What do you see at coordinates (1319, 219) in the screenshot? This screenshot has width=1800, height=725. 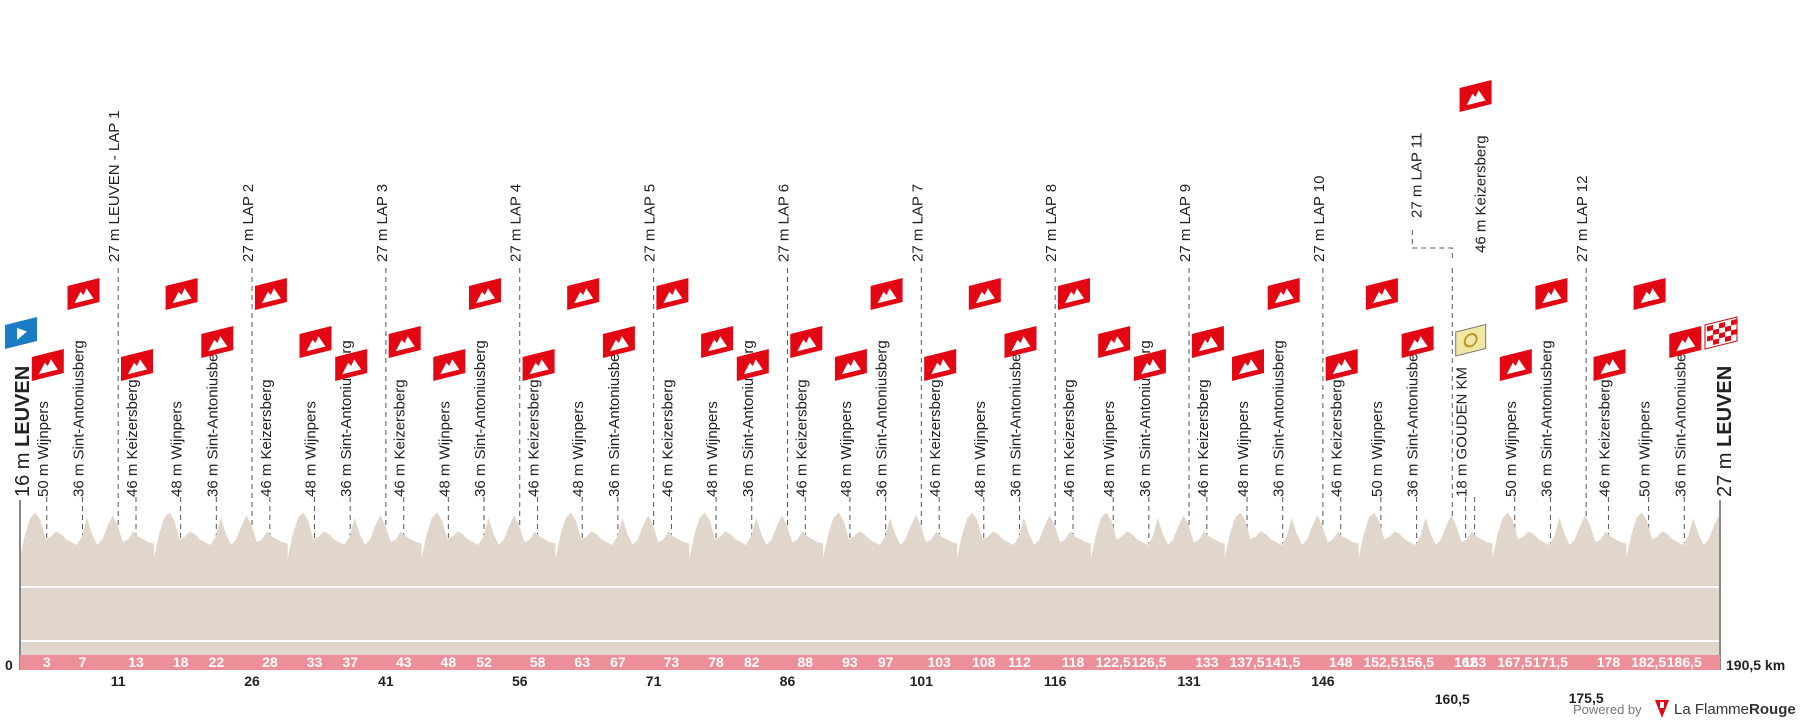 I see `lap-label: 27 m LAP 10` at bounding box center [1319, 219].